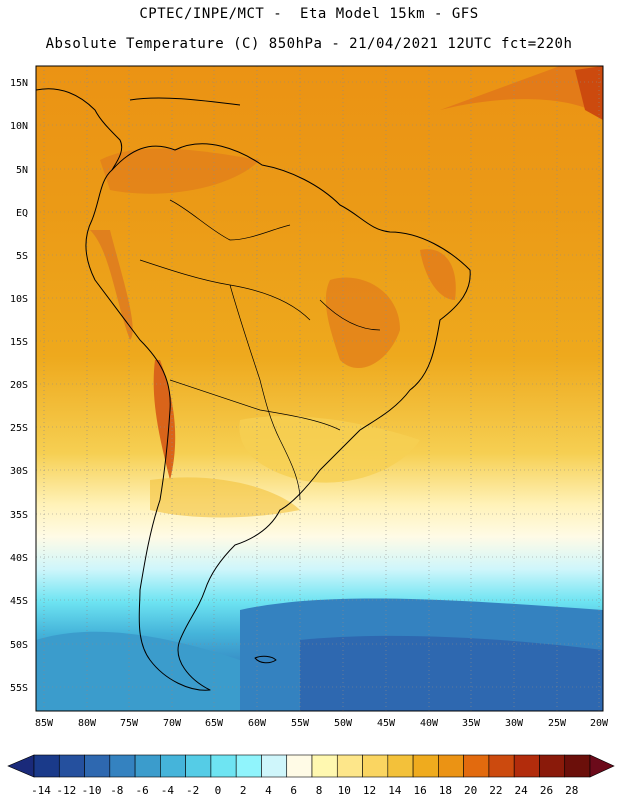 The width and height of the screenshot is (618, 800). What do you see at coordinates (599, 723) in the screenshot?
I see `lon-label: 20W` at bounding box center [599, 723].